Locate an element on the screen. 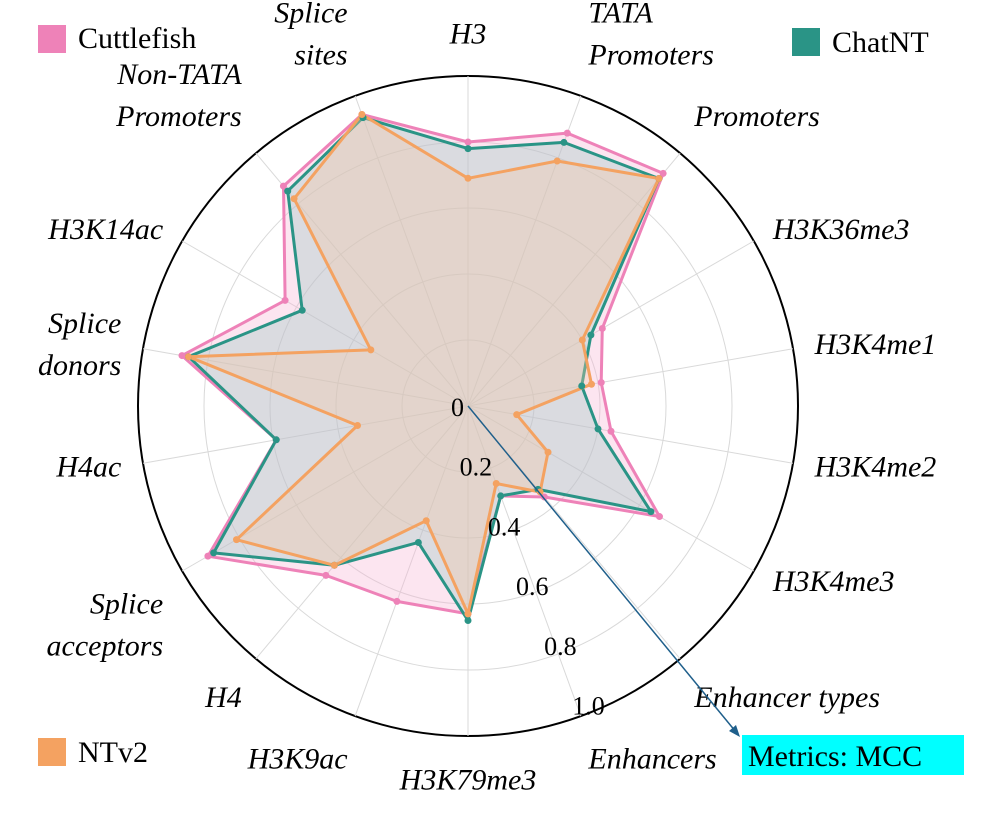 The height and width of the screenshot is (817, 996). axis-label-line: TATA is located at coordinates (620, 15).